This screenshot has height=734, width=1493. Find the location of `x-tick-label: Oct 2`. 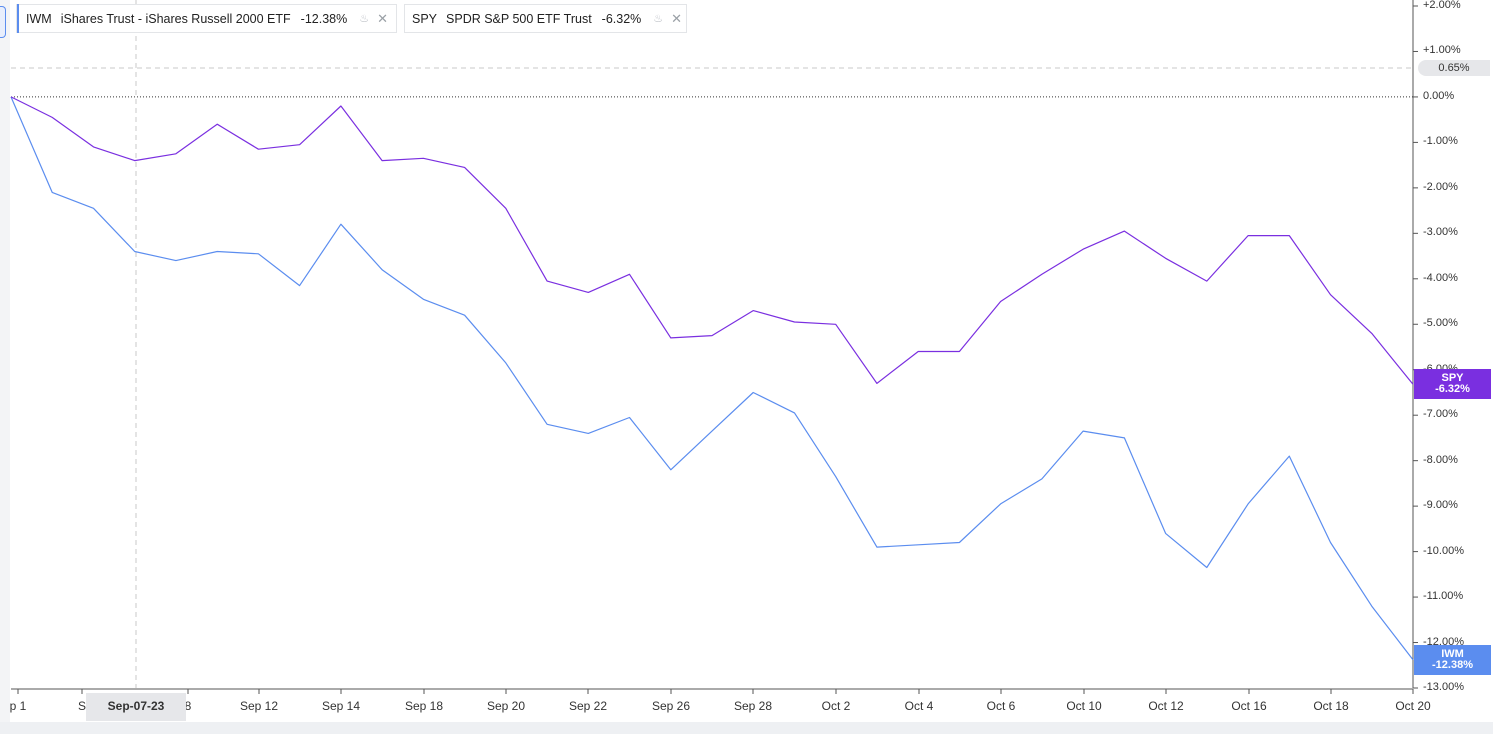

x-tick-label: Oct 2 is located at coordinates (836, 706).